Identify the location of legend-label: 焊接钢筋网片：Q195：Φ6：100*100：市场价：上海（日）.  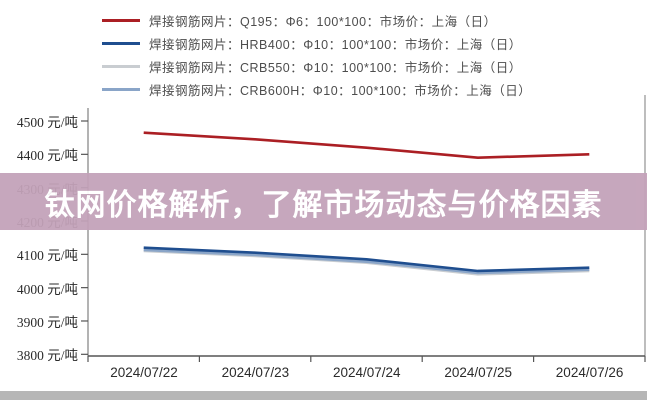
(323, 22).